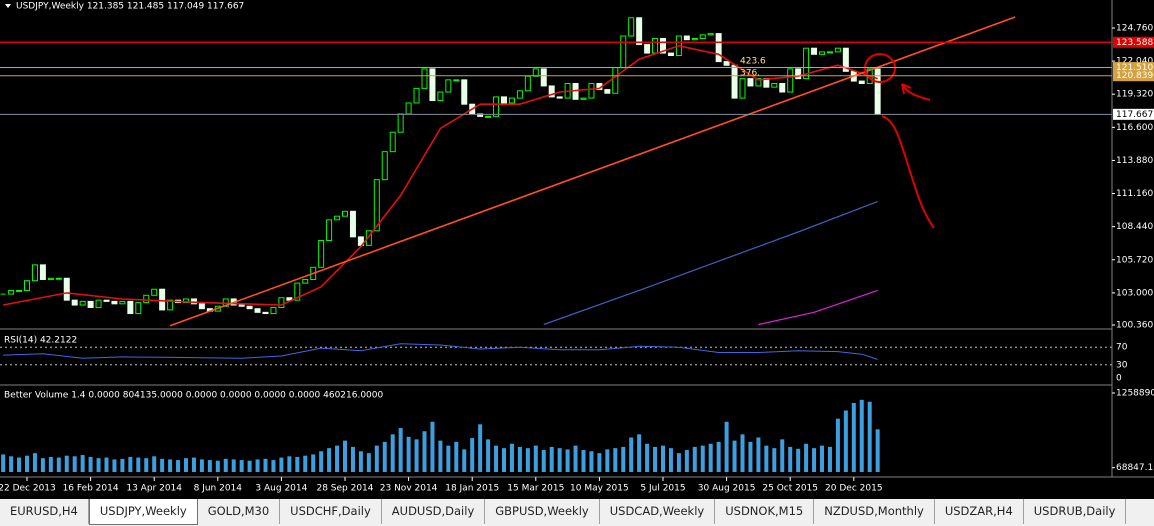 Image resolution: width=1154 pixels, height=526 pixels. Describe the element at coordinates (143, 512) in the screenshot. I see `tab: USDJPY,Weekly` at that location.